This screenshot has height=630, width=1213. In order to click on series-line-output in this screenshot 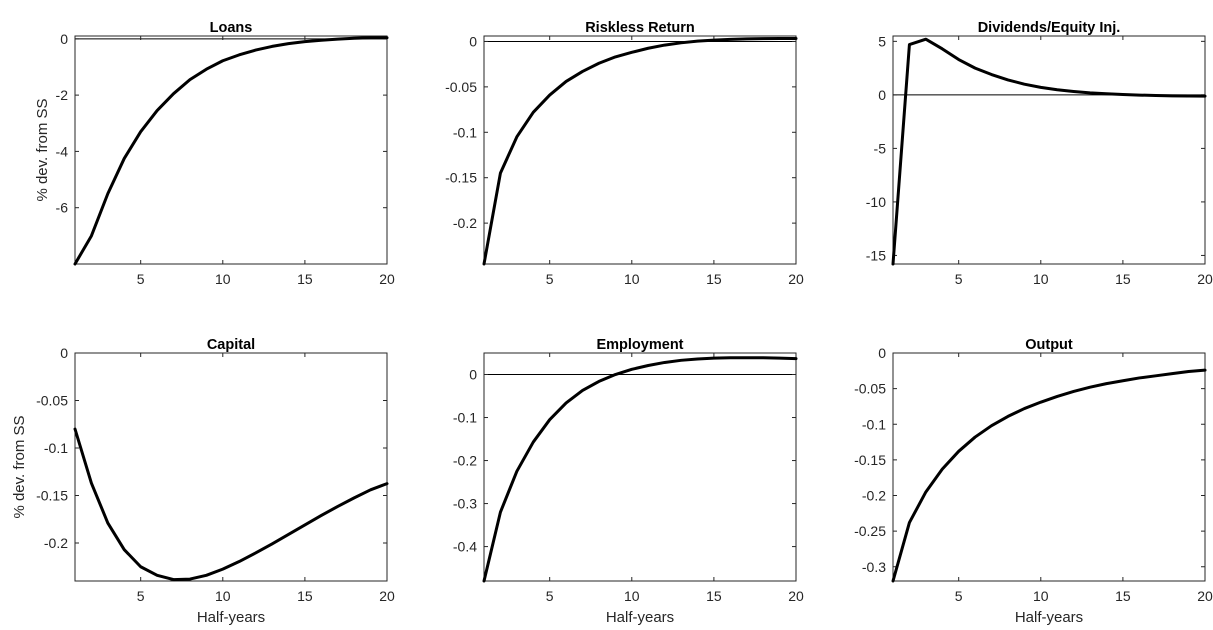, I will do `click(1049, 475)`.